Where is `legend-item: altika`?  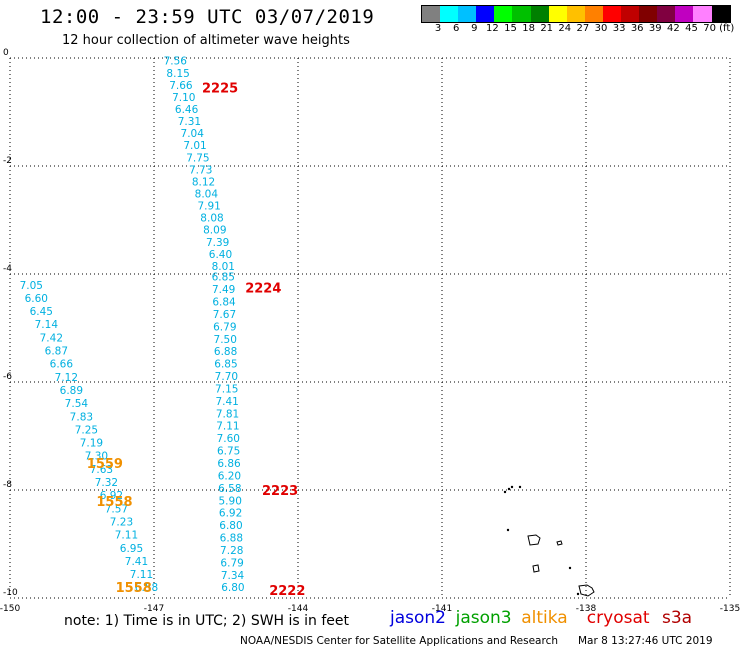 legend-item: altika is located at coordinates (544, 618).